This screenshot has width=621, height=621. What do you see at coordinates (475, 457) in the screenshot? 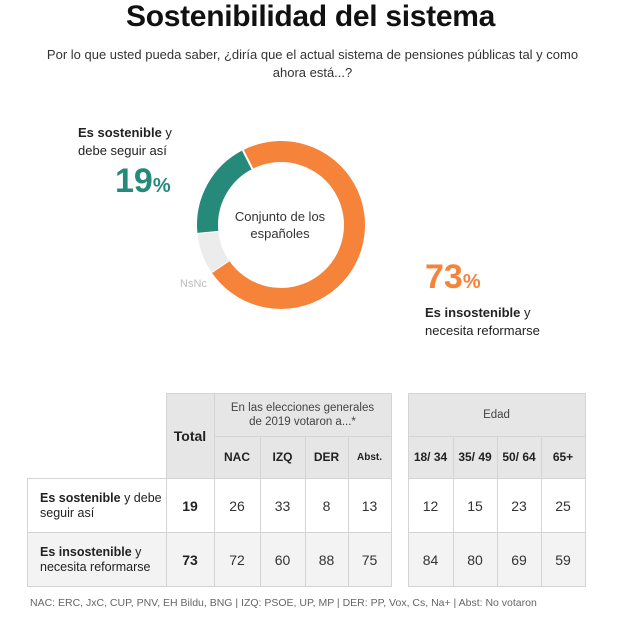
I see `column-header: 35/ 49` at bounding box center [475, 457].